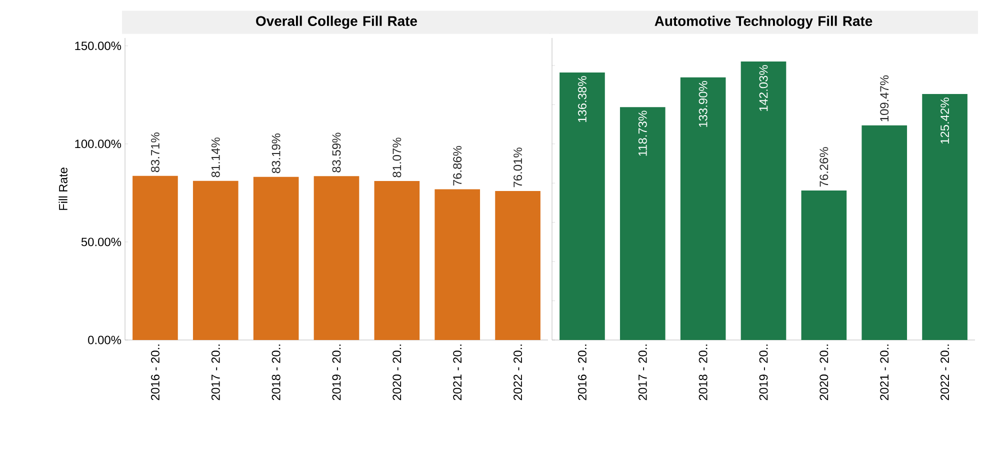 This screenshot has height=453, width=985. Describe the element at coordinates (98, 144) in the screenshot. I see `y-tick-label: 100.00%` at that location.